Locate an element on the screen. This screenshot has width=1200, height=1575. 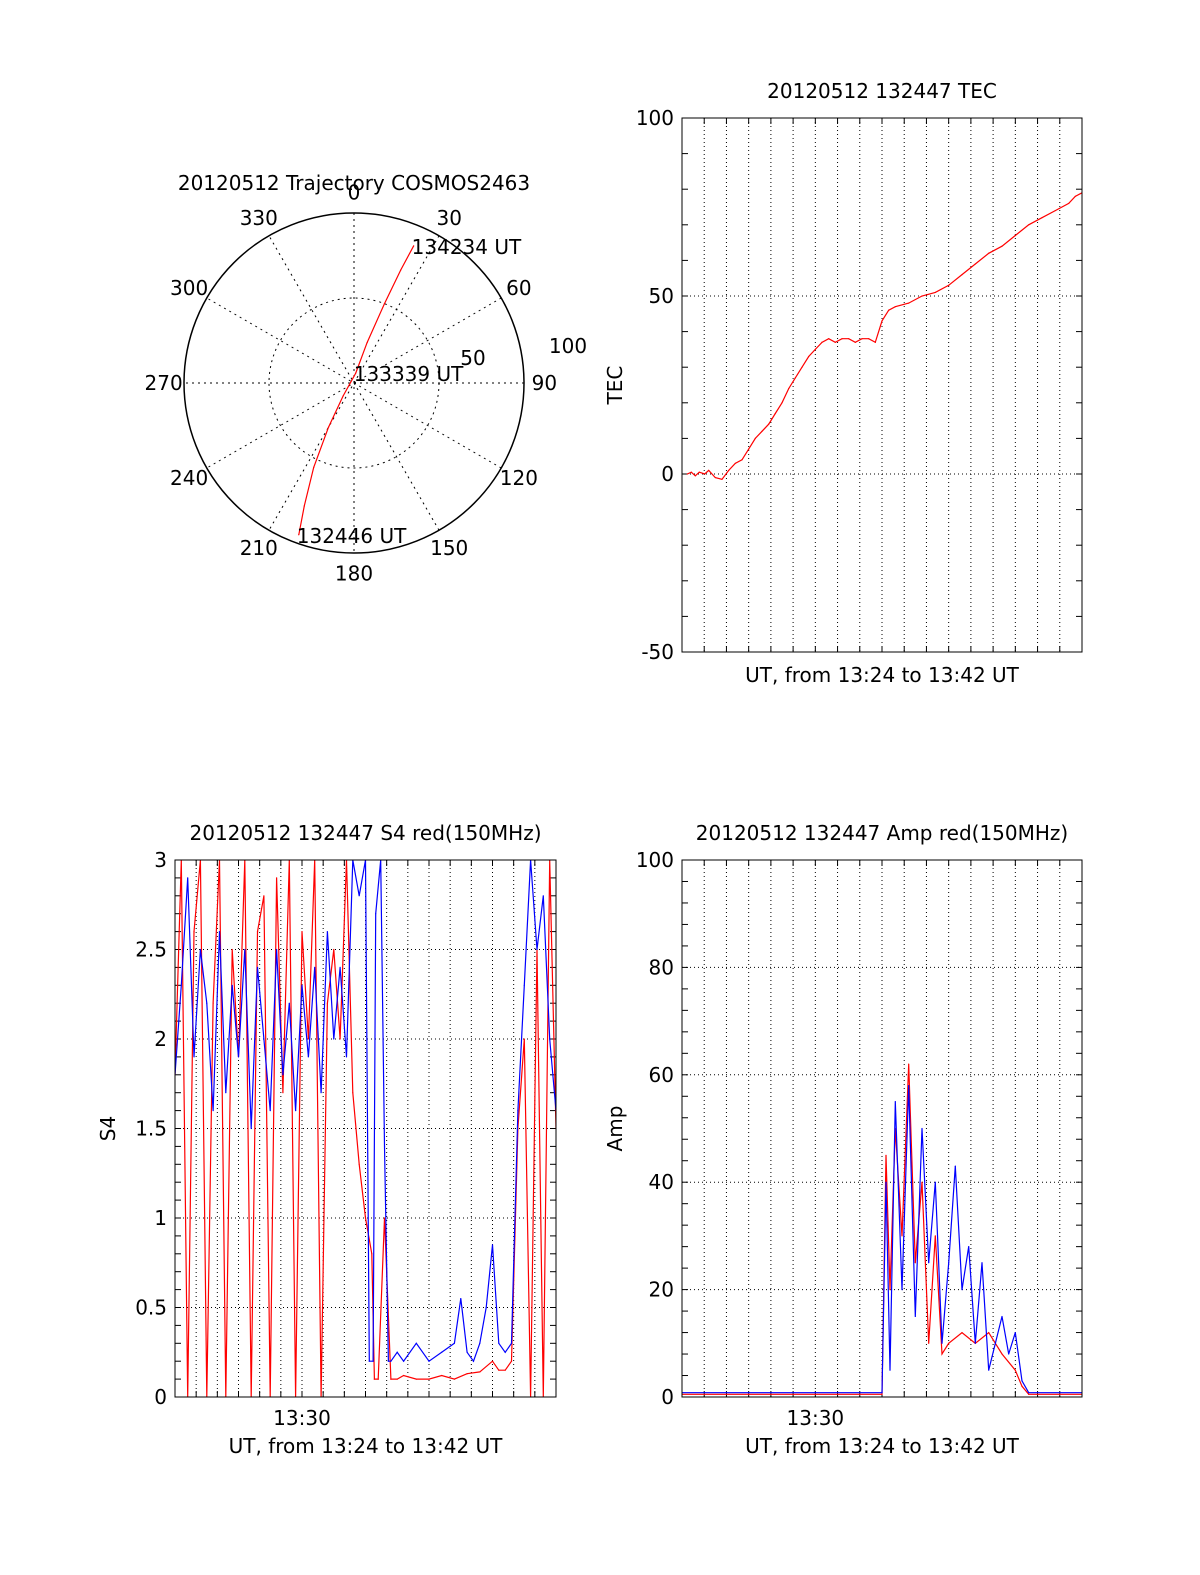
azimuth-label: 120 is located at coordinates (519, 478).